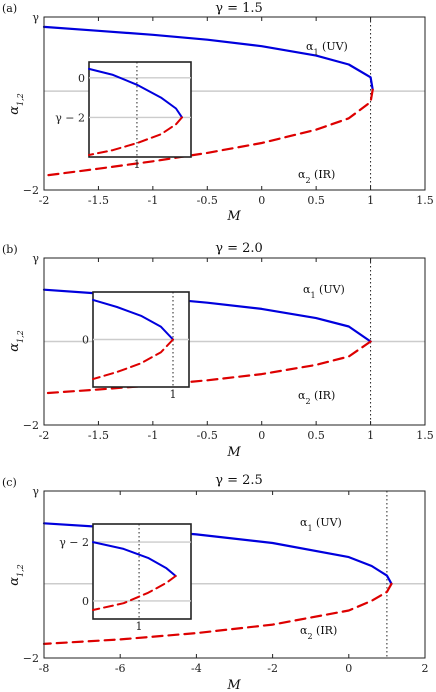  I want to click on x-tick-label: 2, so click(425, 668).